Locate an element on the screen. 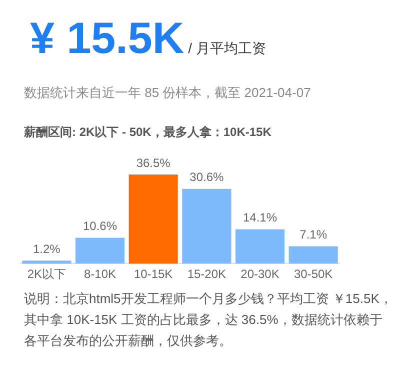  x-tick-label: 2K以下 is located at coordinates (46, 274).